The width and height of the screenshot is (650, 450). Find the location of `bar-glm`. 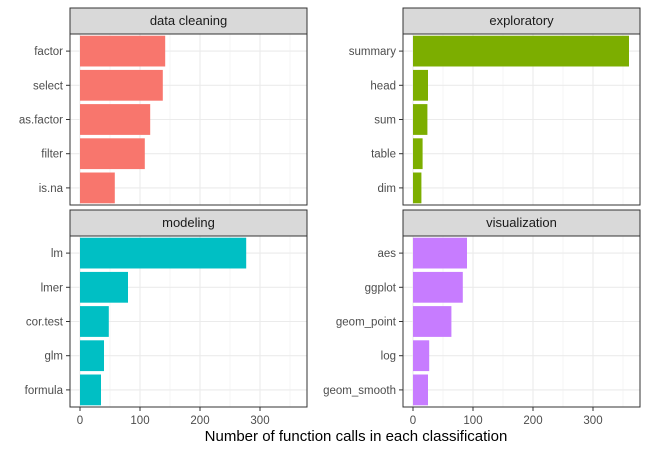

bar-glm is located at coordinates (92, 356).